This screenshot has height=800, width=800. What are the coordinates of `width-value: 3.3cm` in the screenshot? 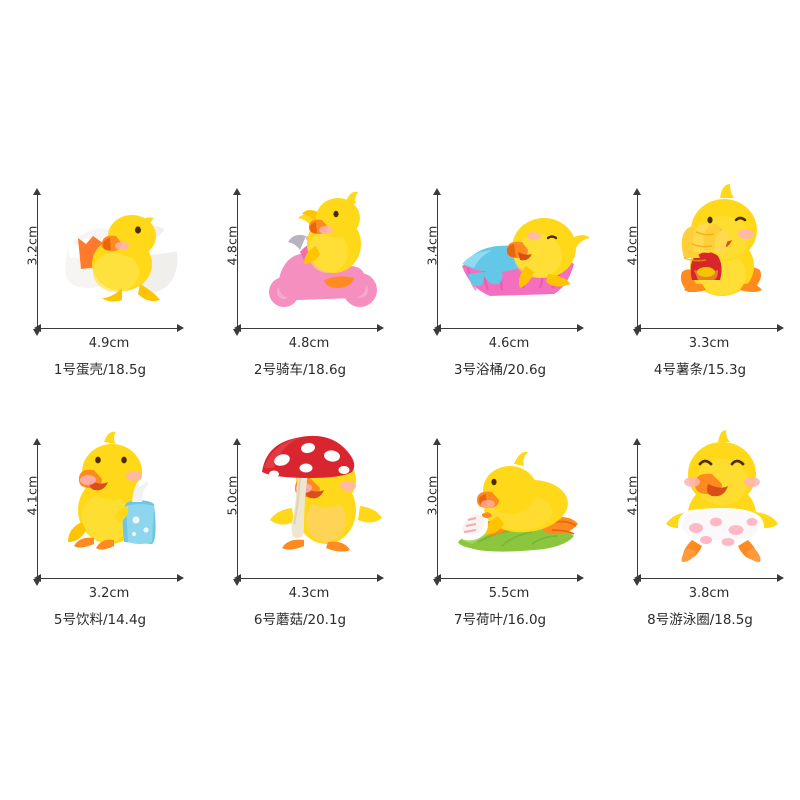 It's located at (709, 343).